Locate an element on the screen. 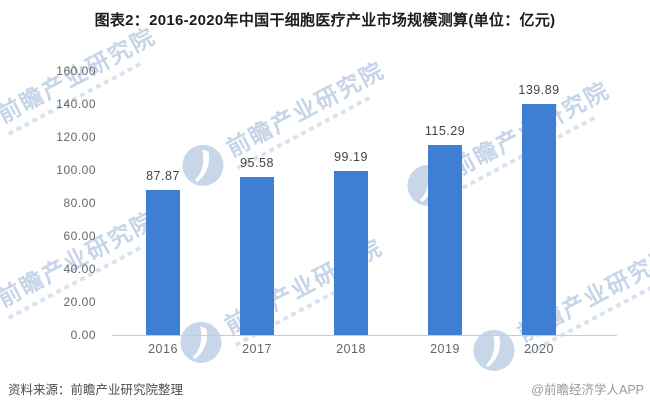 Image resolution: width=650 pixels, height=404 pixels. y-axis-tick-label: 120.00 is located at coordinates (76, 137).